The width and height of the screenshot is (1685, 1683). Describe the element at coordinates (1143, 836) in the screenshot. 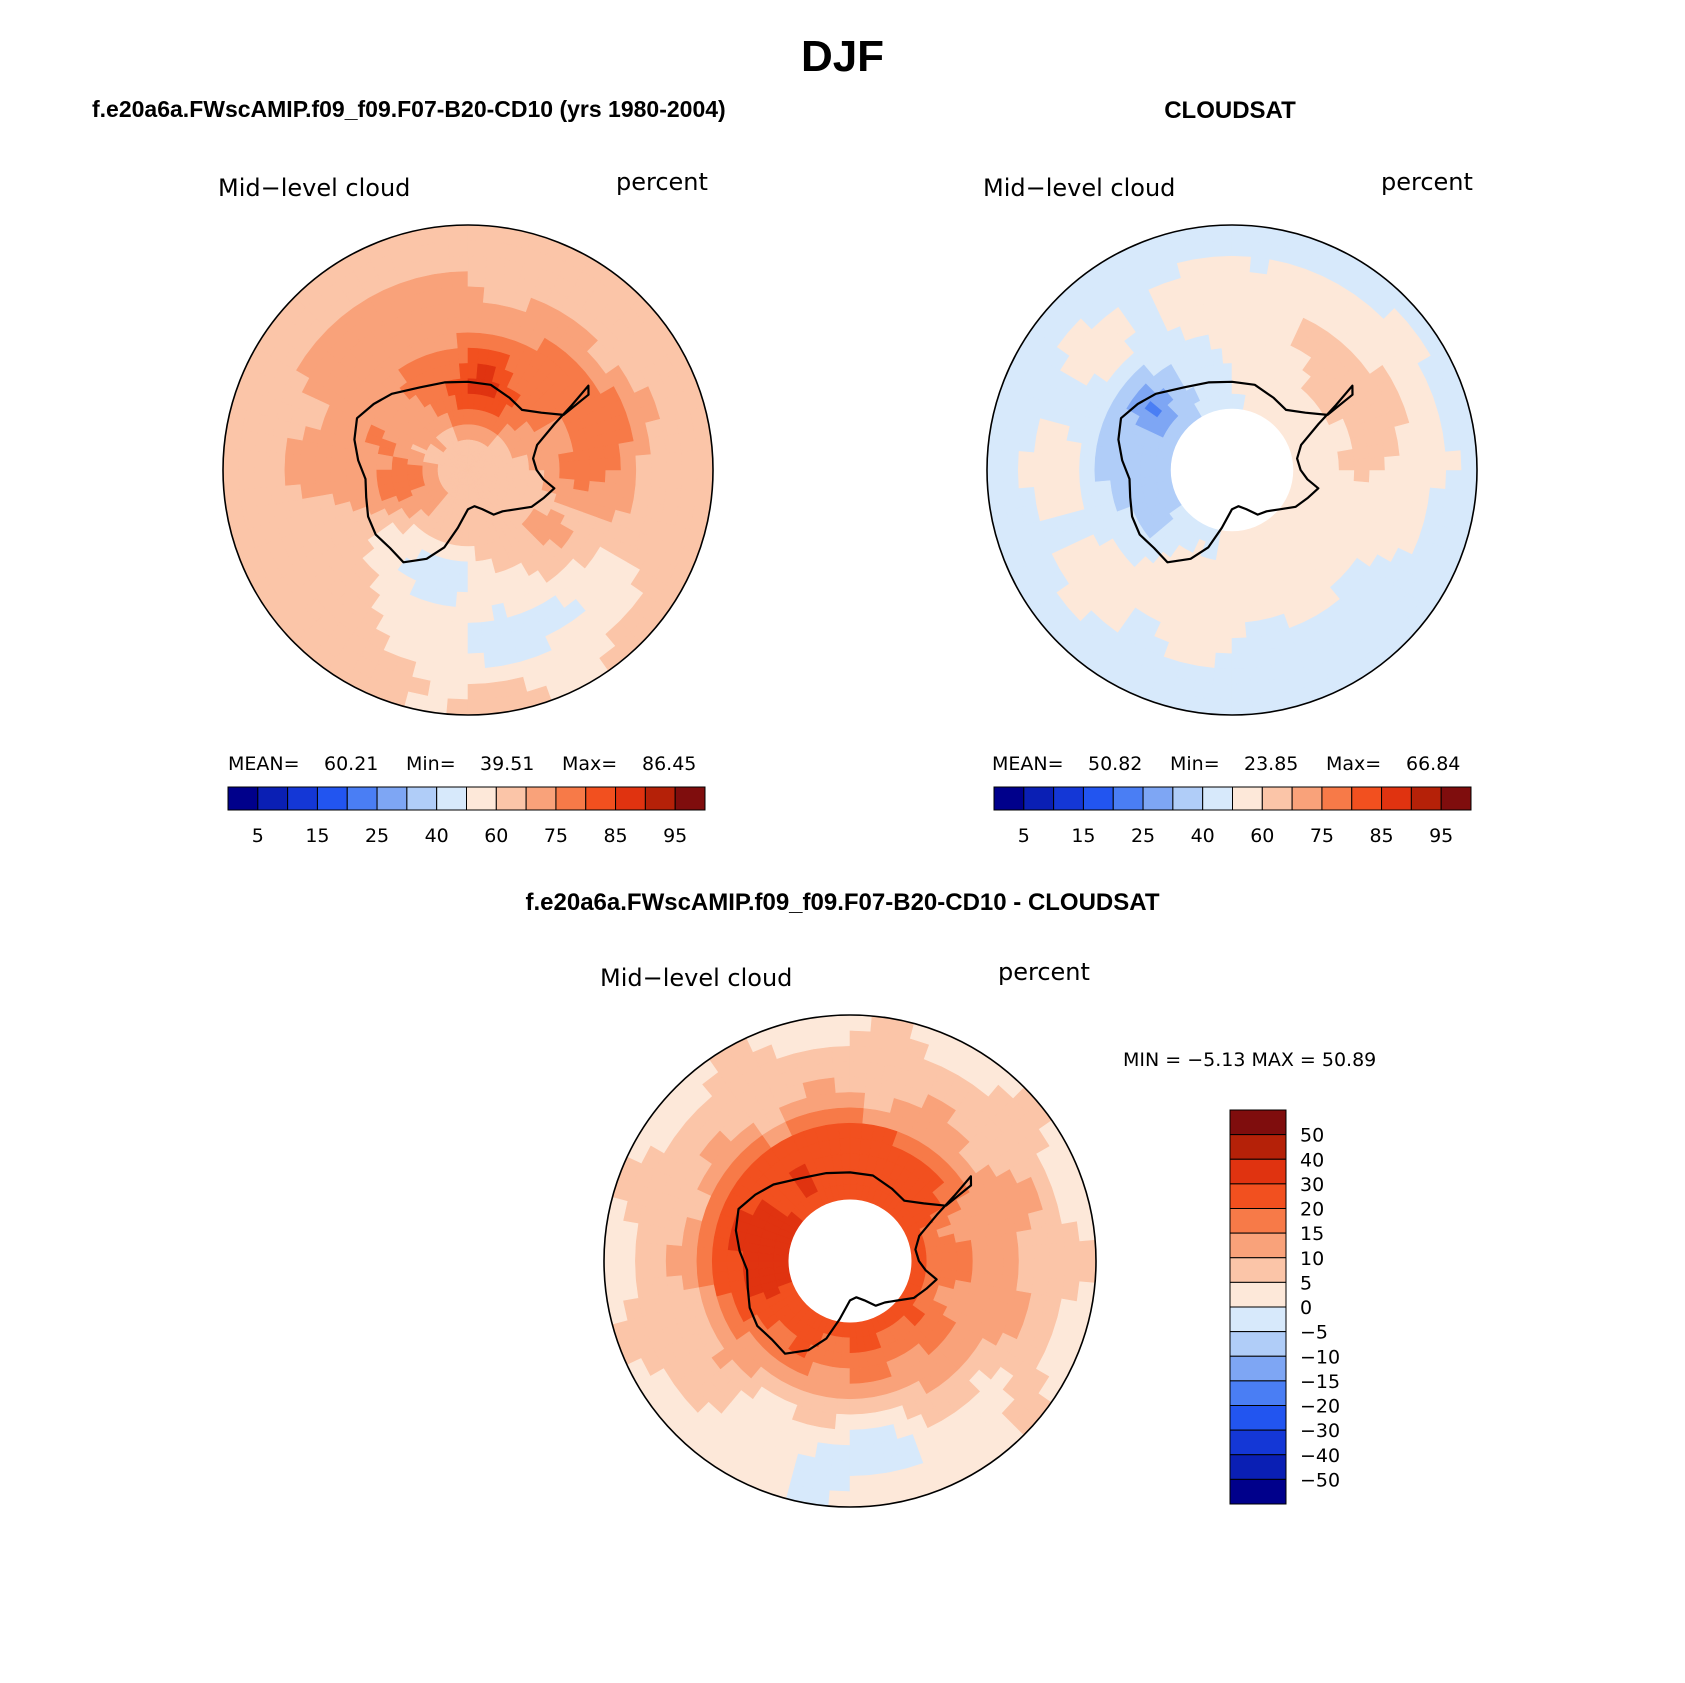

I see `colorbar-tick-label: 25` at that location.